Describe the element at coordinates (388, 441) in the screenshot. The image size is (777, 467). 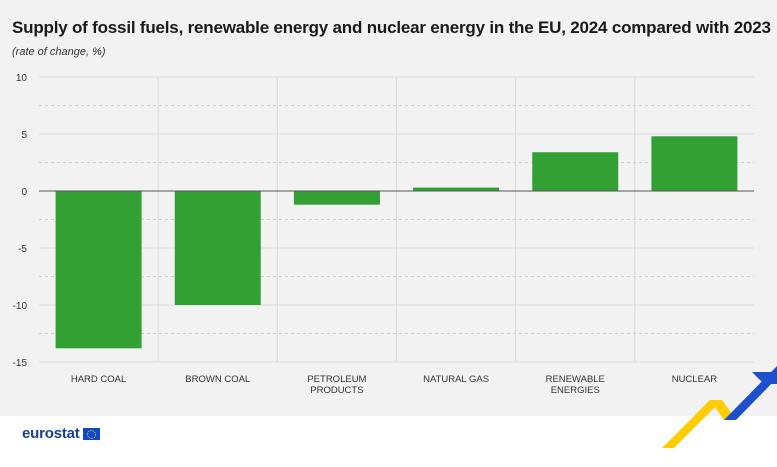
I see `footer: eurostat` at that location.